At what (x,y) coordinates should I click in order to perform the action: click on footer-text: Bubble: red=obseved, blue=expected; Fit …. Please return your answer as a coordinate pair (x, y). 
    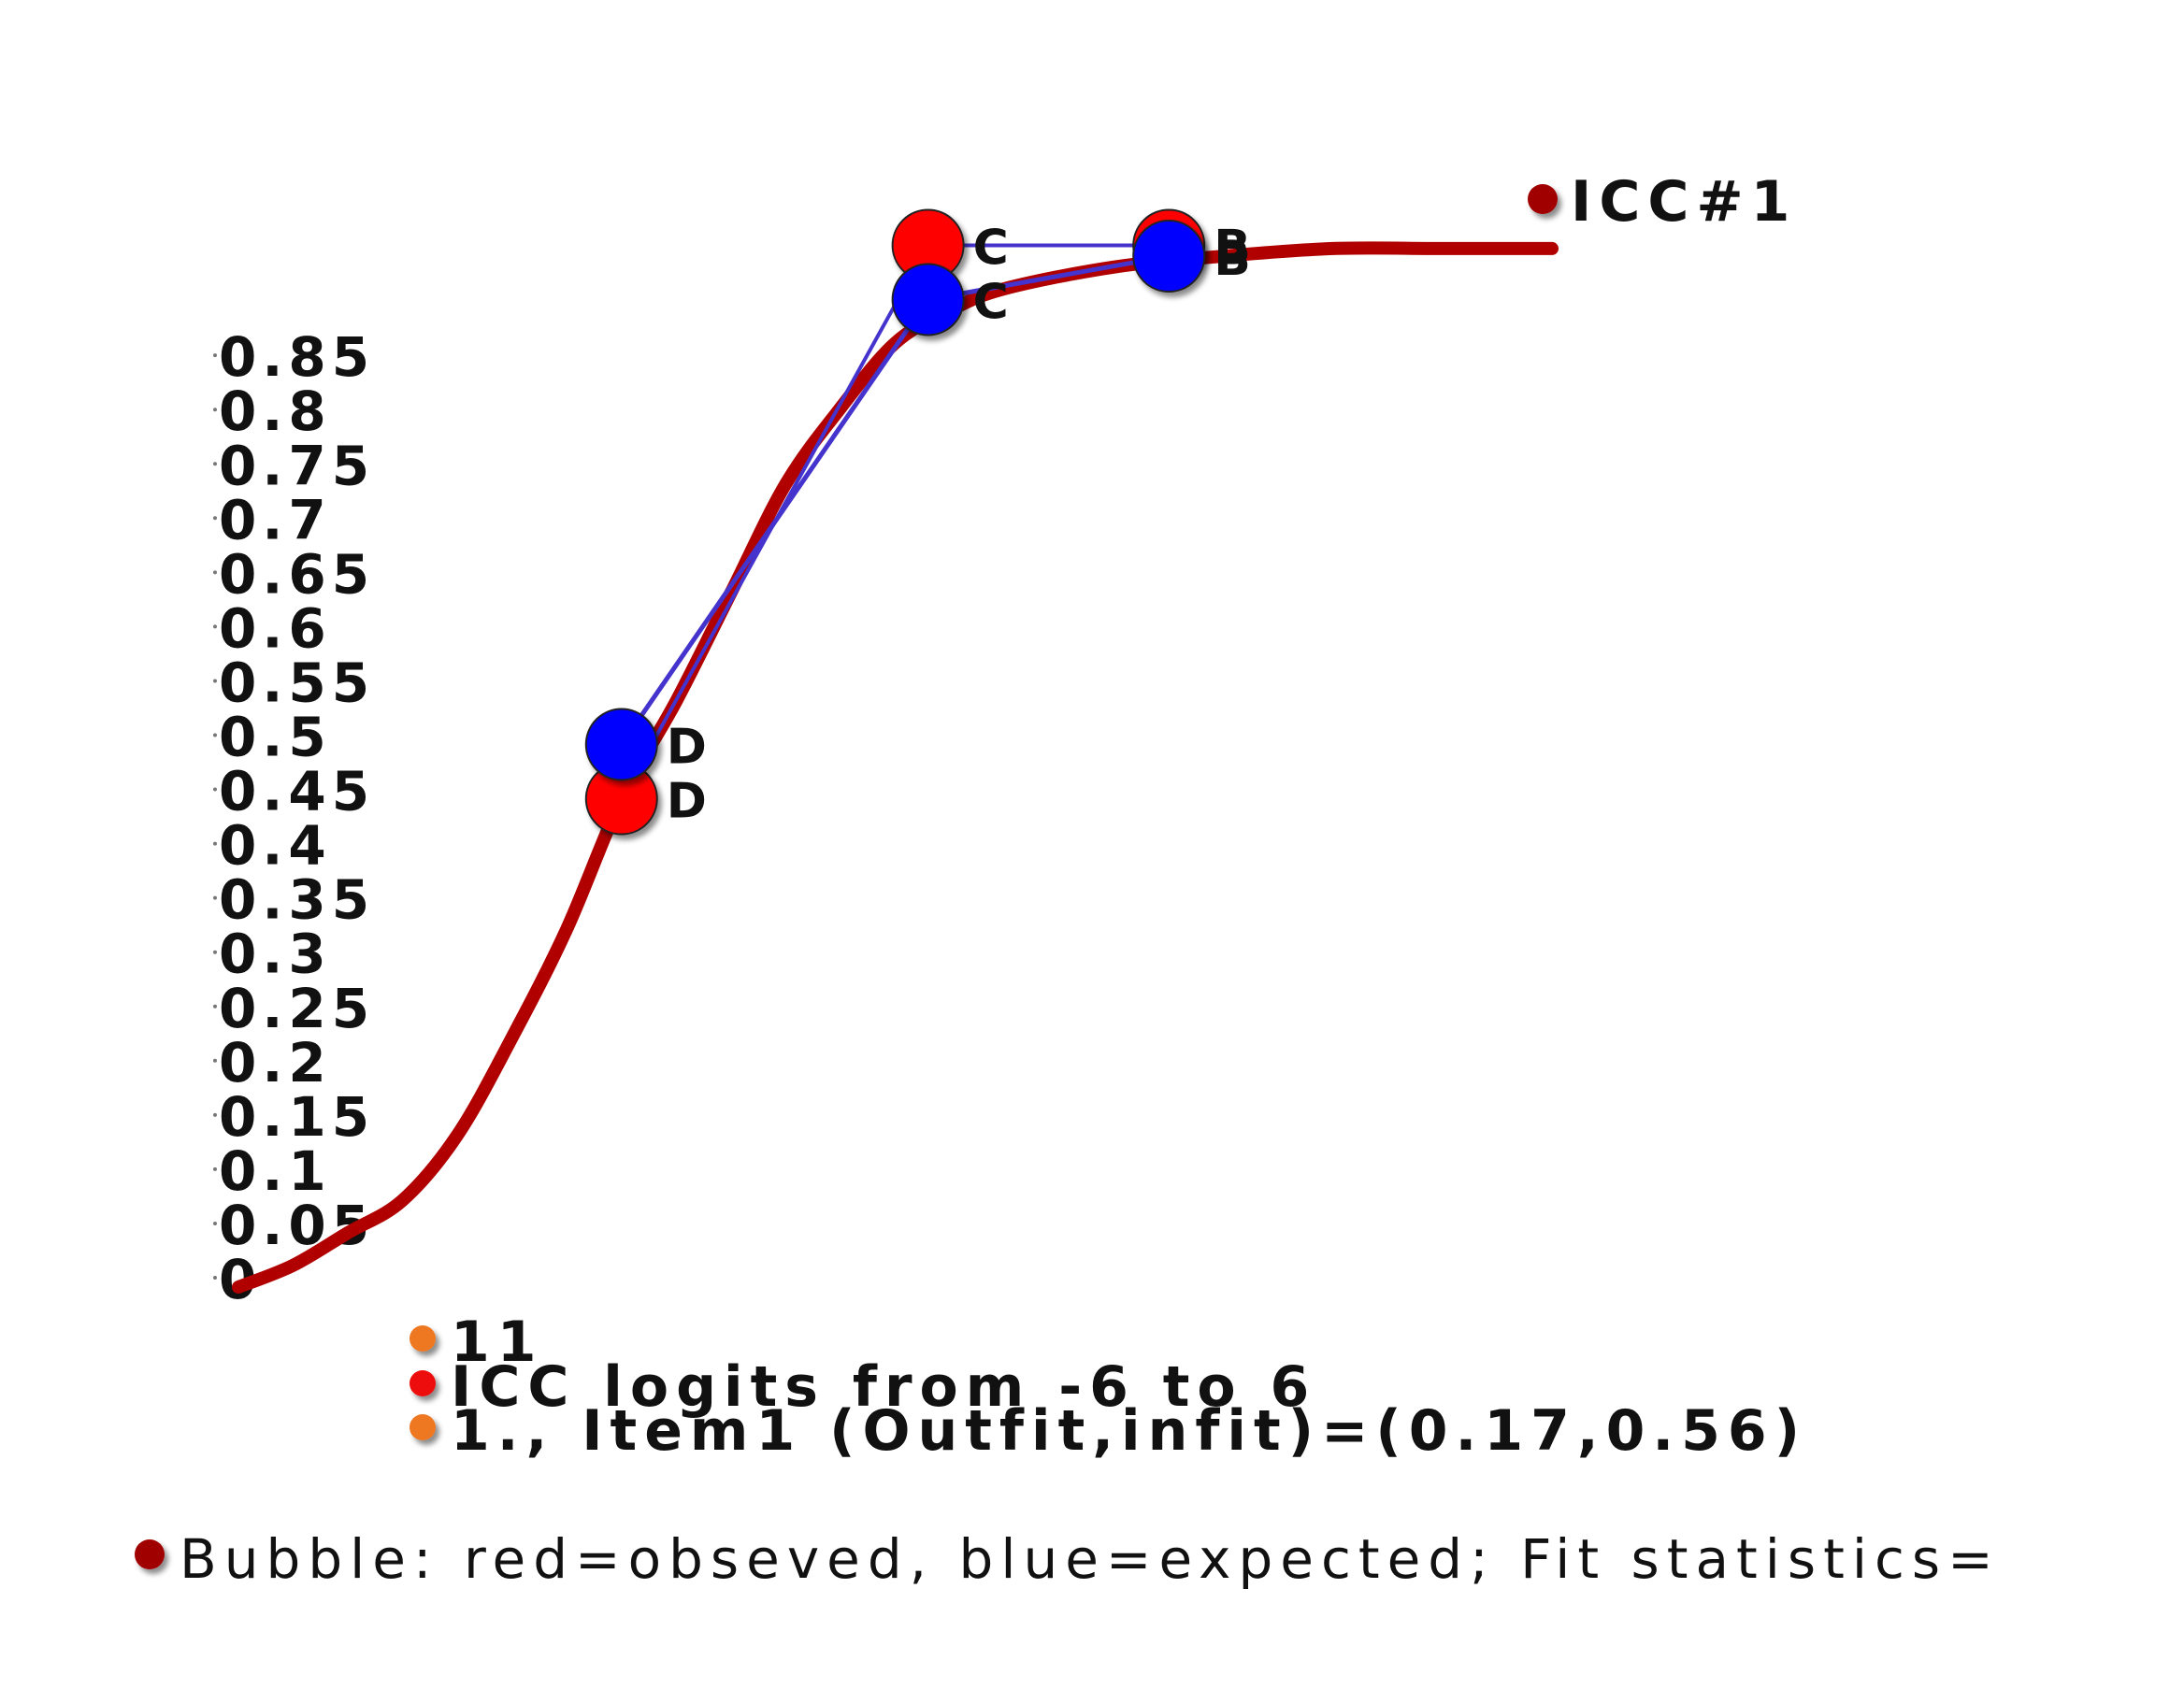
    Looking at the image, I should click on (1090, 1559).